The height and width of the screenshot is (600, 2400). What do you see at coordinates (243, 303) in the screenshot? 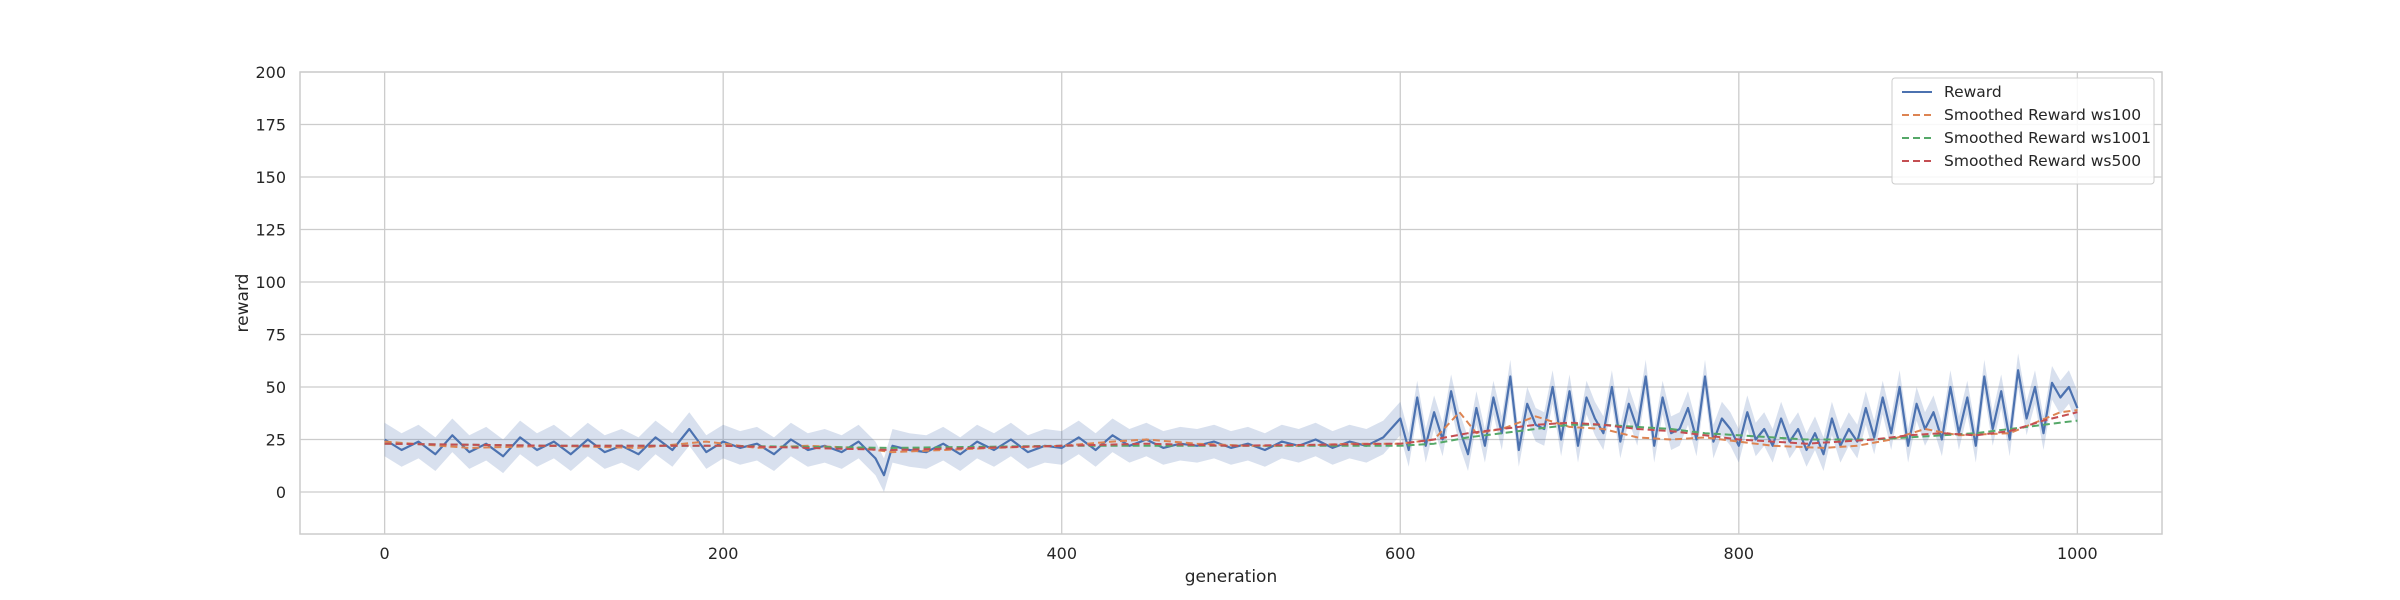
I see `y-axis-label: reward` at bounding box center [243, 303].